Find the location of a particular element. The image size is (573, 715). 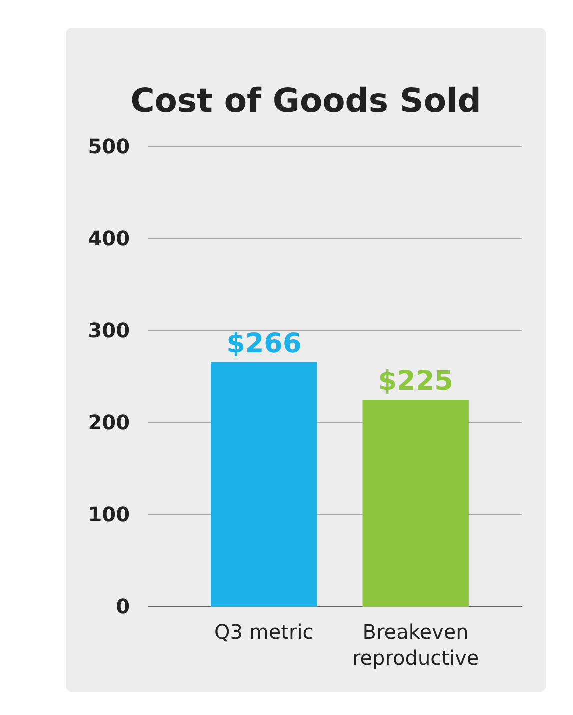

x-tick-label: Breakeven reproductive is located at coordinates (416, 645).